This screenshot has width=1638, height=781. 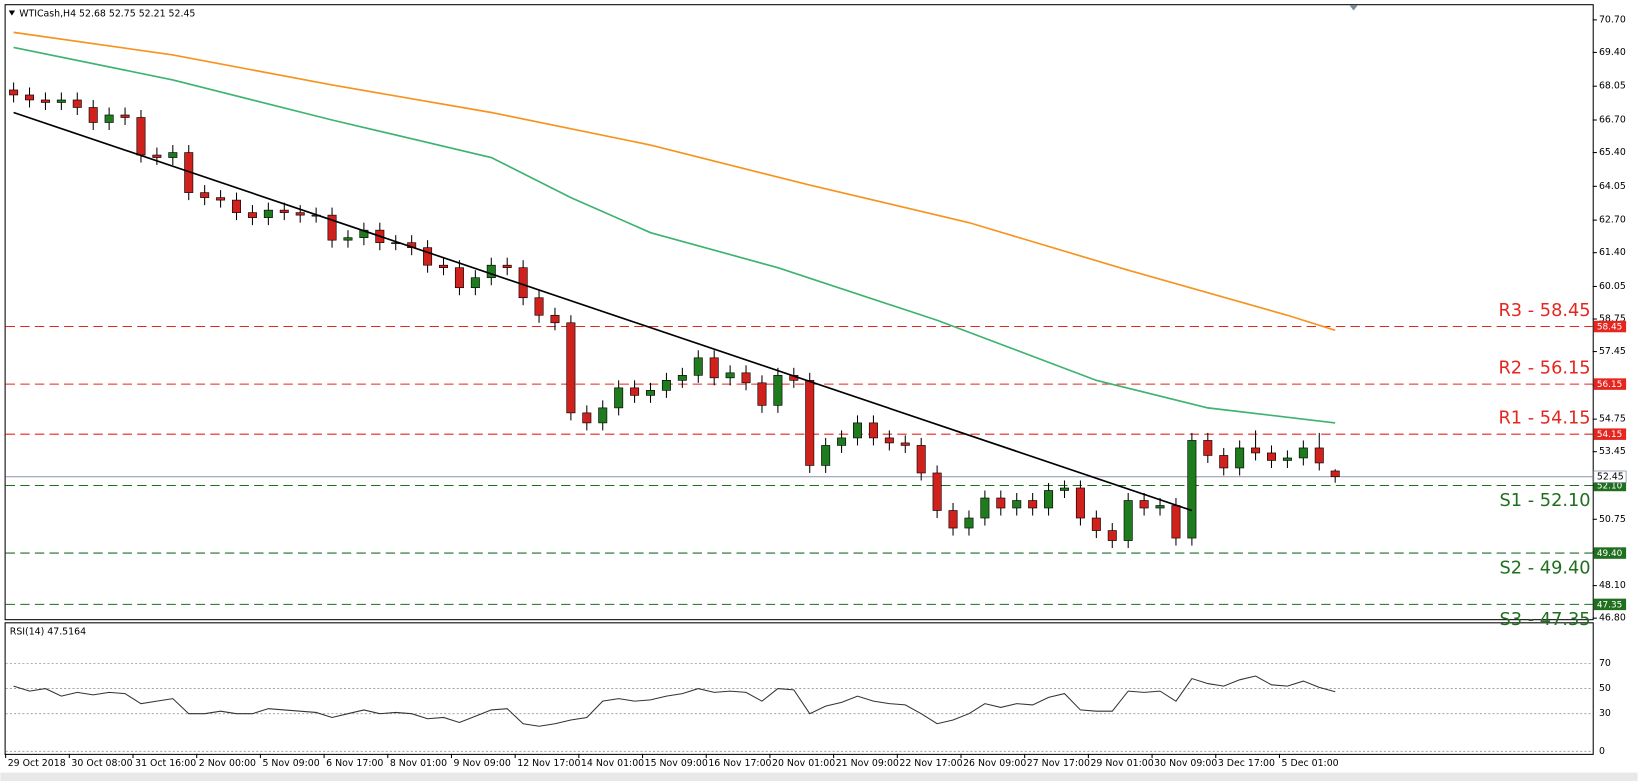 I want to click on rsi-tick-label: 50, so click(x=1605, y=688).